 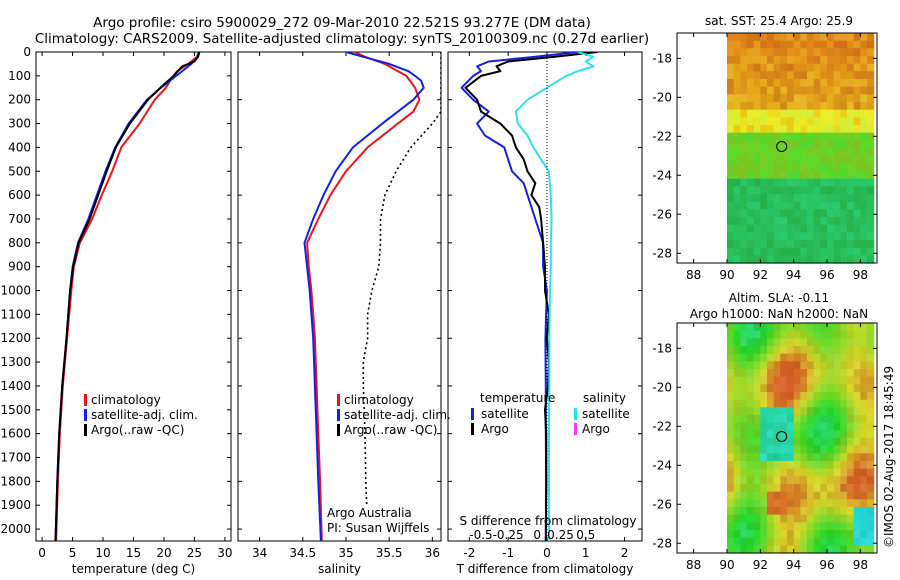 What do you see at coordinates (606, 414) in the screenshot?
I see `legend-item: satellite` at bounding box center [606, 414].